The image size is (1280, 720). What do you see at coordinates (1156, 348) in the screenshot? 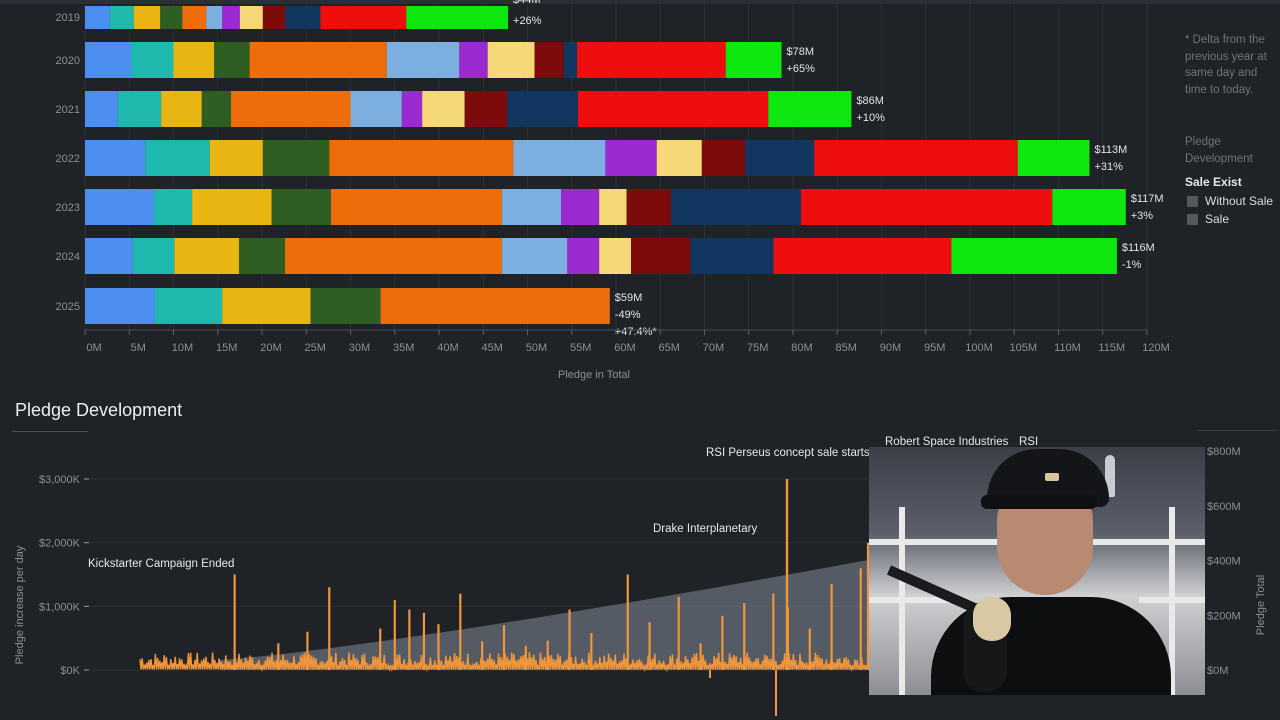
I see `x-tick-label: 120M` at bounding box center [1156, 348].